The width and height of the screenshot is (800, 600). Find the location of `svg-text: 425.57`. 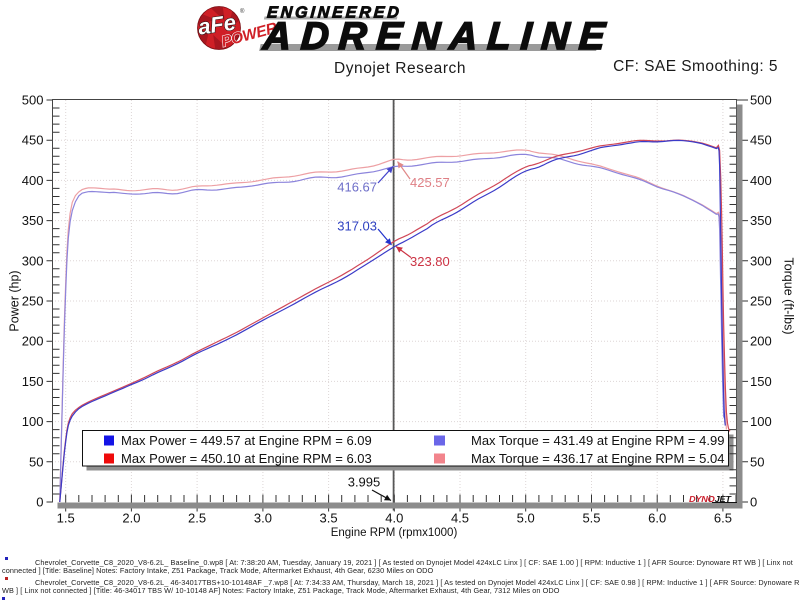

svg-text: 425.57 is located at coordinates (430, 182).